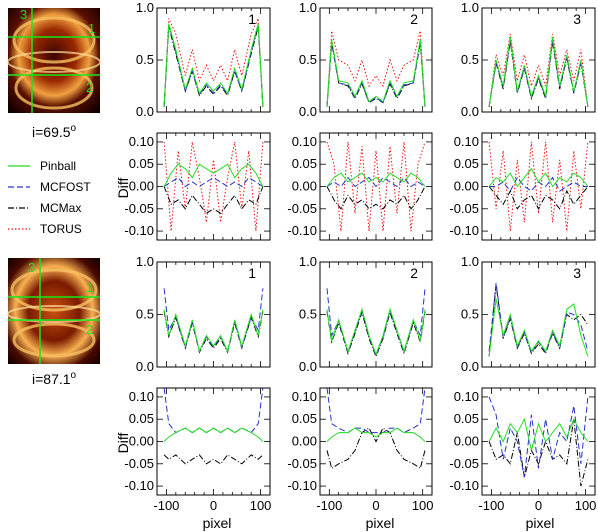  I want to click on panel-number: 1, so click(252, 273).